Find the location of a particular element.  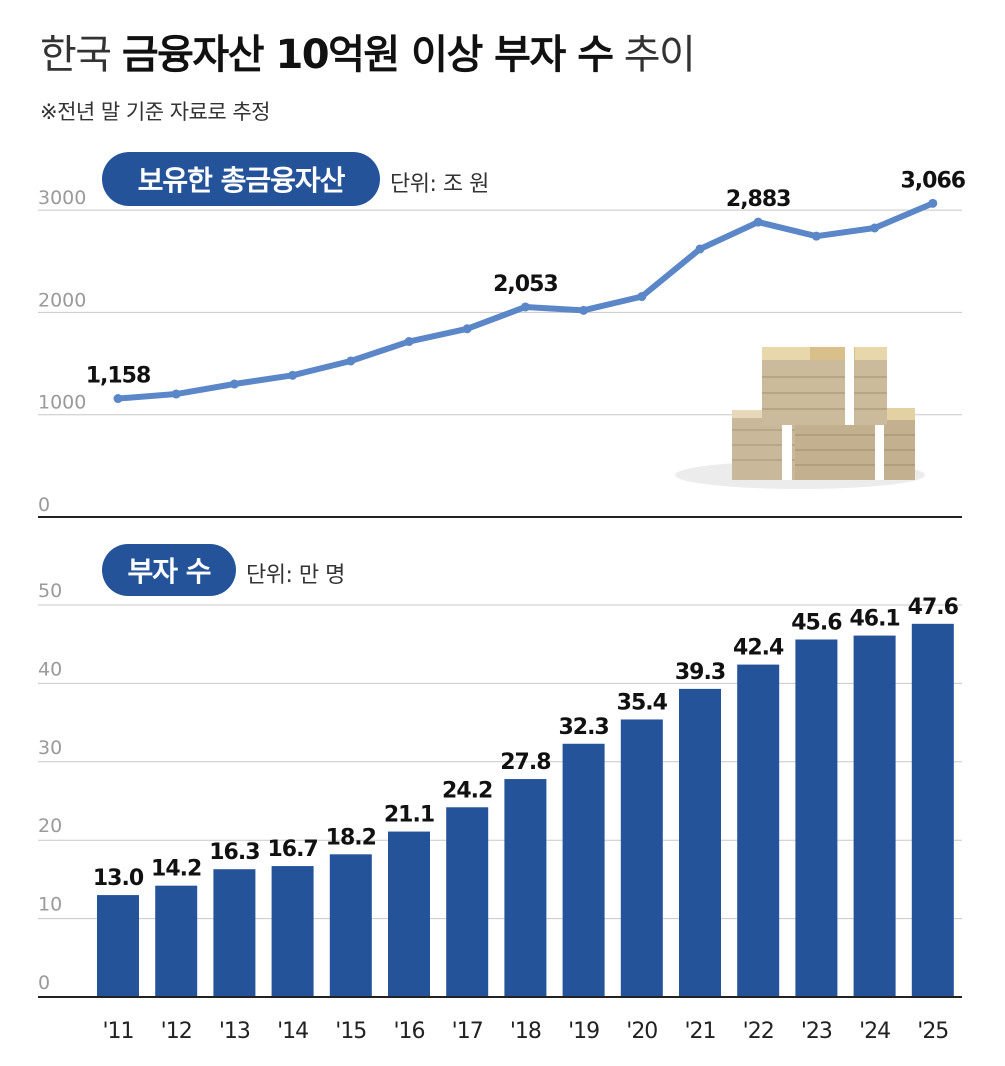

title-part-1: 한국 is located at coordinates (76, 55).